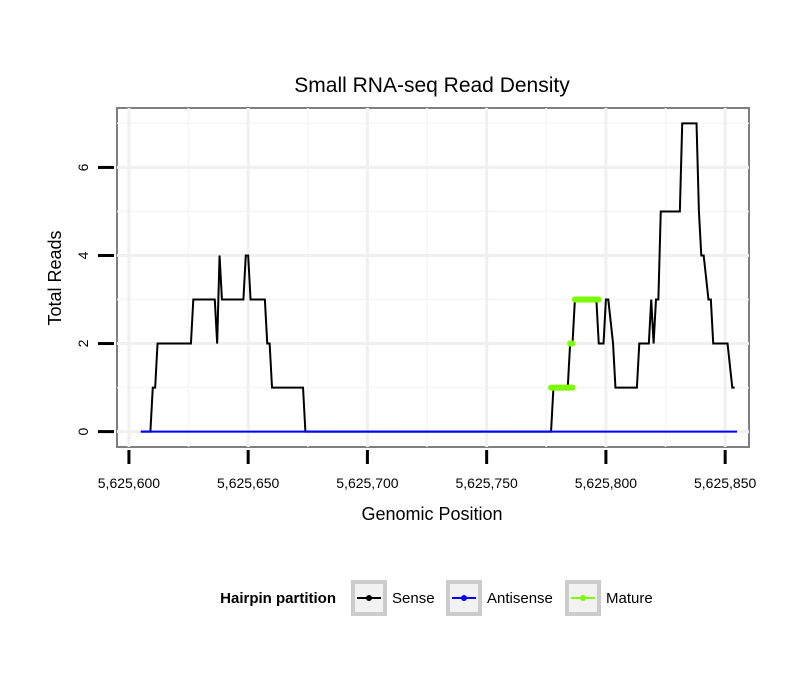 The height and width of the screenshot is (690, 810). I want to click on legend-entry-sense: Sense, so click(393, 598).